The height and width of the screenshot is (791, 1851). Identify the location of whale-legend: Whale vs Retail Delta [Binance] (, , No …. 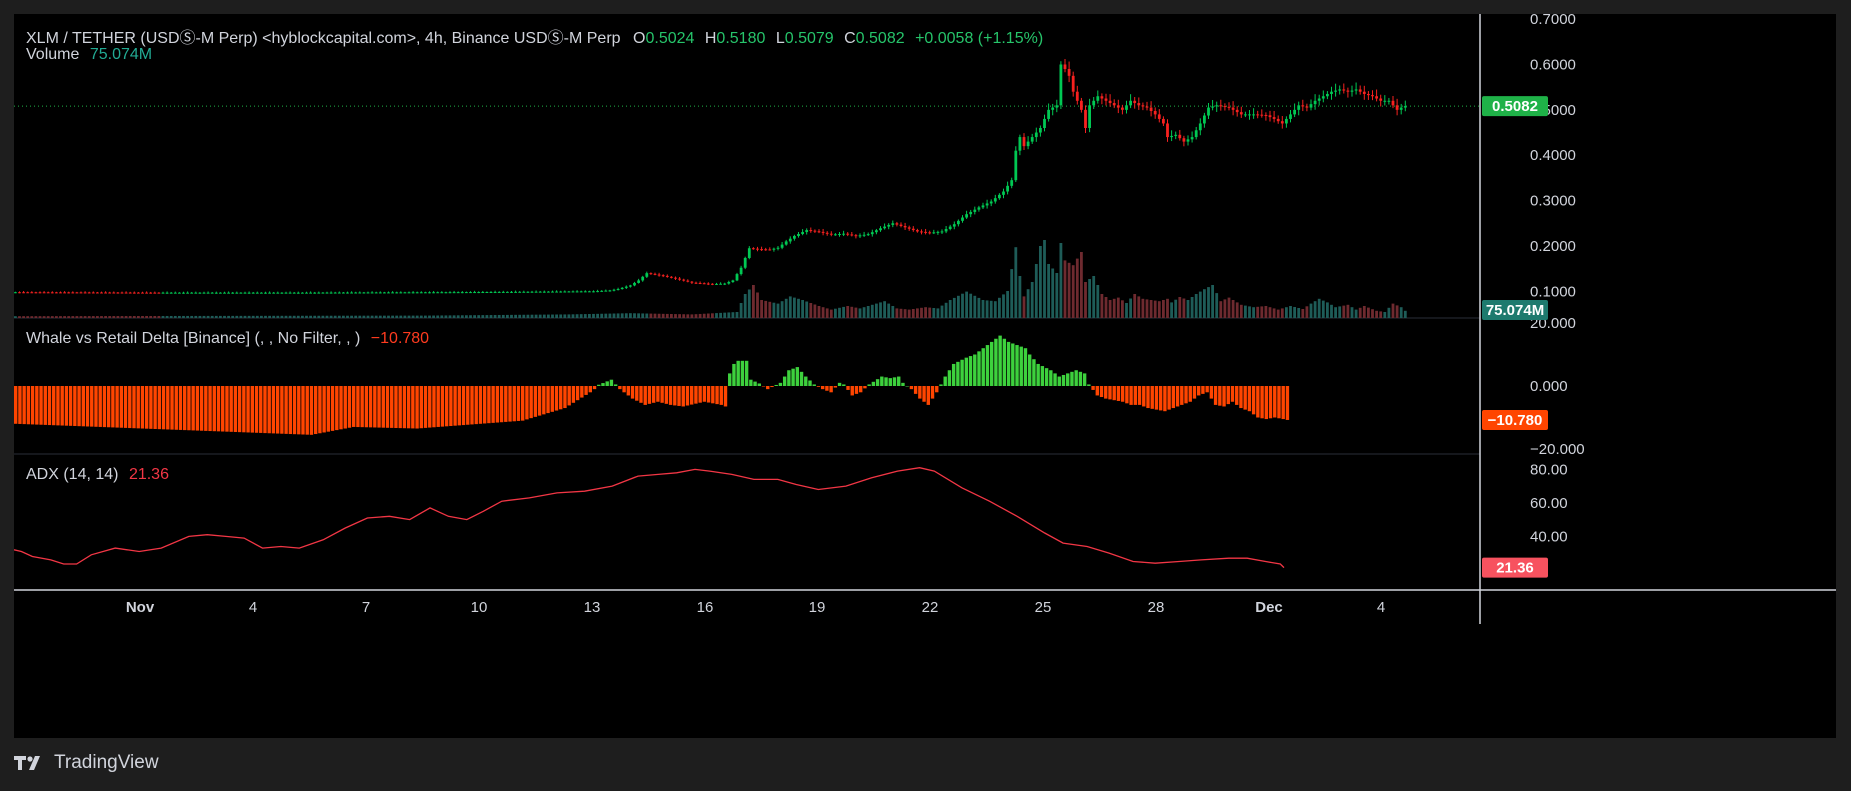
(227, 339).